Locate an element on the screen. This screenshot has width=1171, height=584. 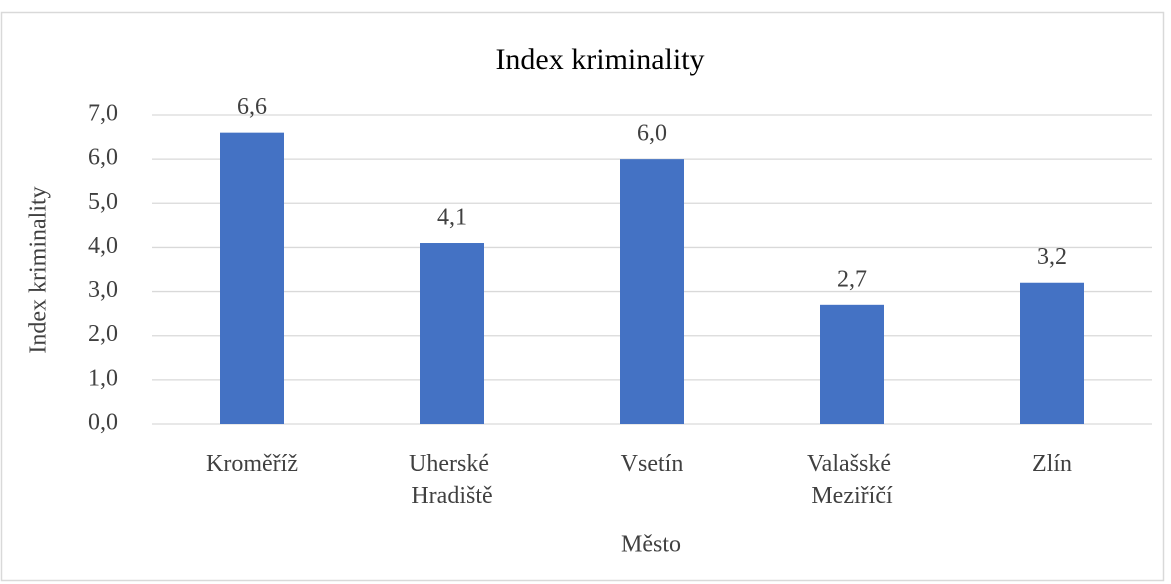
y-tick-label: 6,0 is located at coordinates (103, 158).